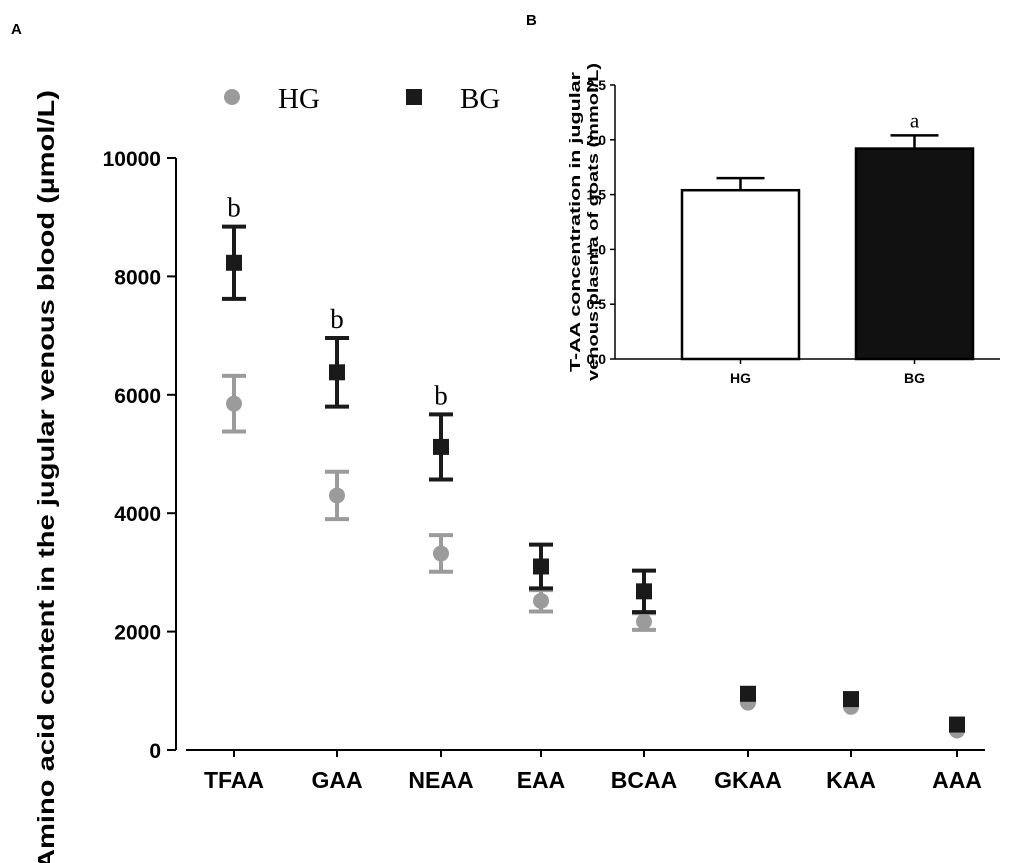  Describe the element at coordinates (414, 97) in the screenshot. I see `legend-marker-bg` at that location.